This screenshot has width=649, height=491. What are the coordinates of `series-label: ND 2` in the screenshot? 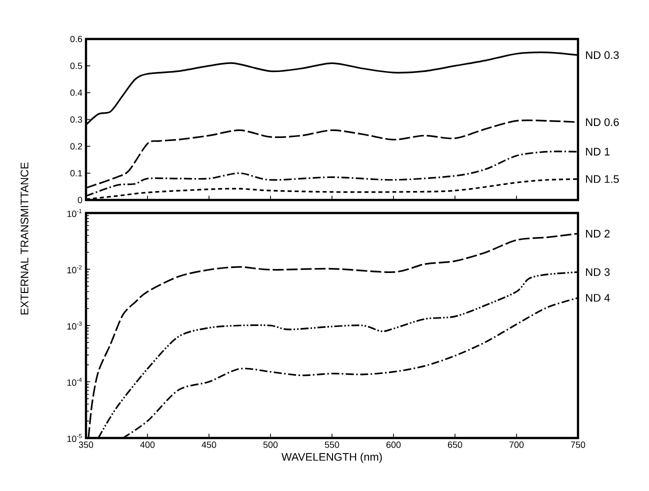 It's located at (598, 234).